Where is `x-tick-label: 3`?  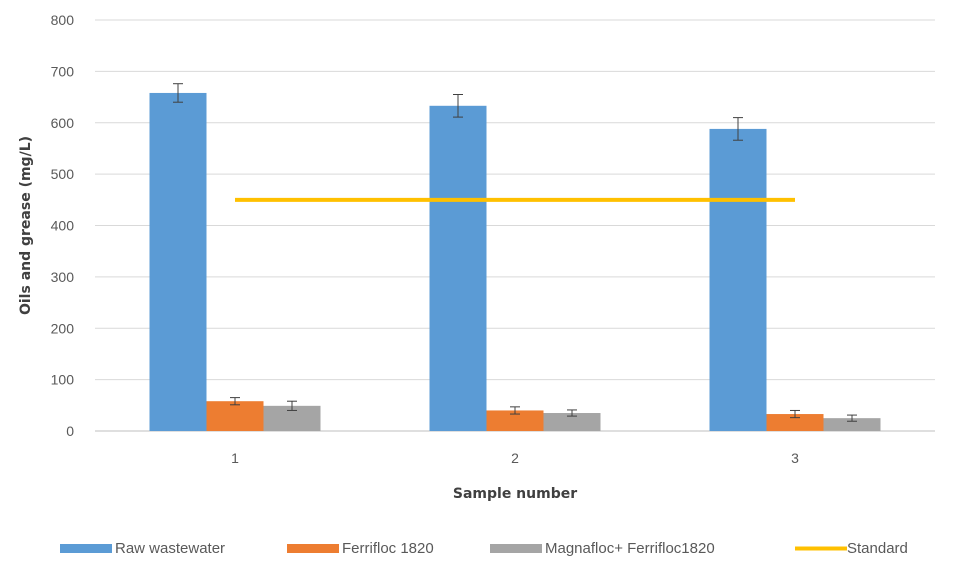
x-tick-label: 3 is located at coordinates (795, 458).